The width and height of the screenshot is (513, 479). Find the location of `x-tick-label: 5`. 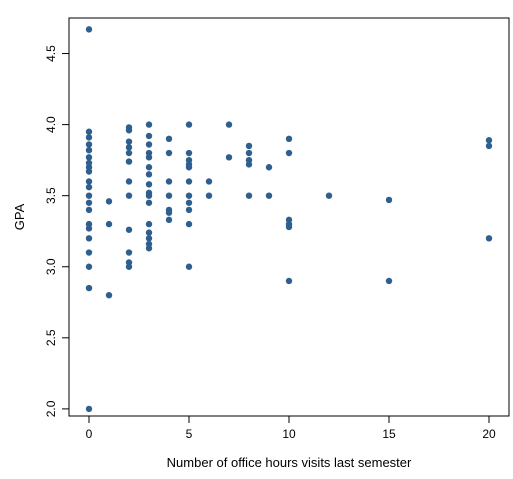

x-tick-label: 5 is located at coordinates (189, 434).